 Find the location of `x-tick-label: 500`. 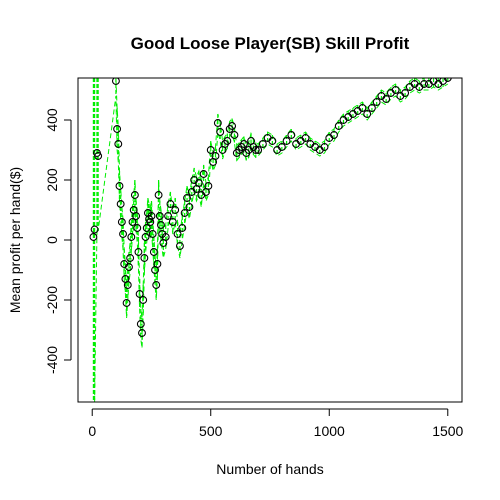

x-tick-label: 500 is located at coordinates (211, 431).